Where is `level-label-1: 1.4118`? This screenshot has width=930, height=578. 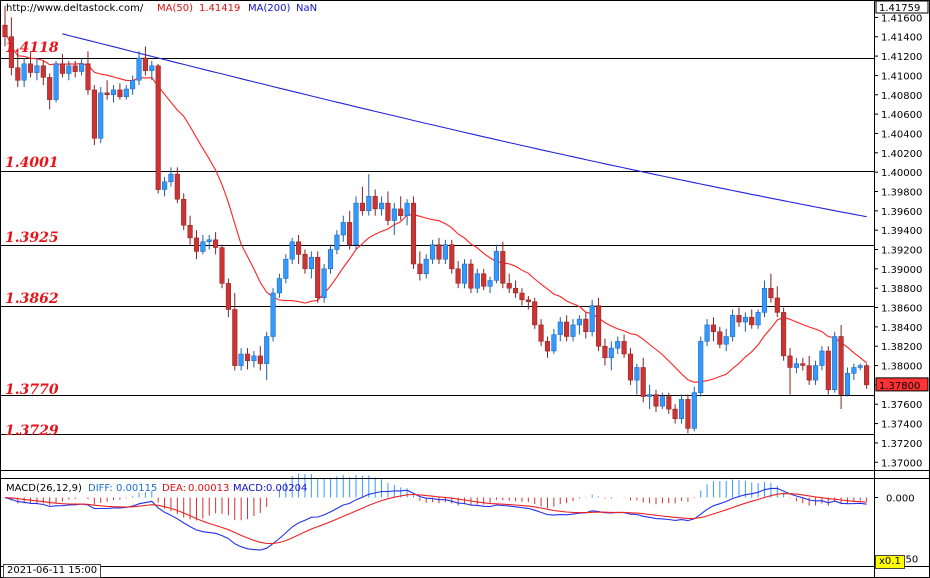 level-label-1: 1.4118 is located at coordinates (32, 48).